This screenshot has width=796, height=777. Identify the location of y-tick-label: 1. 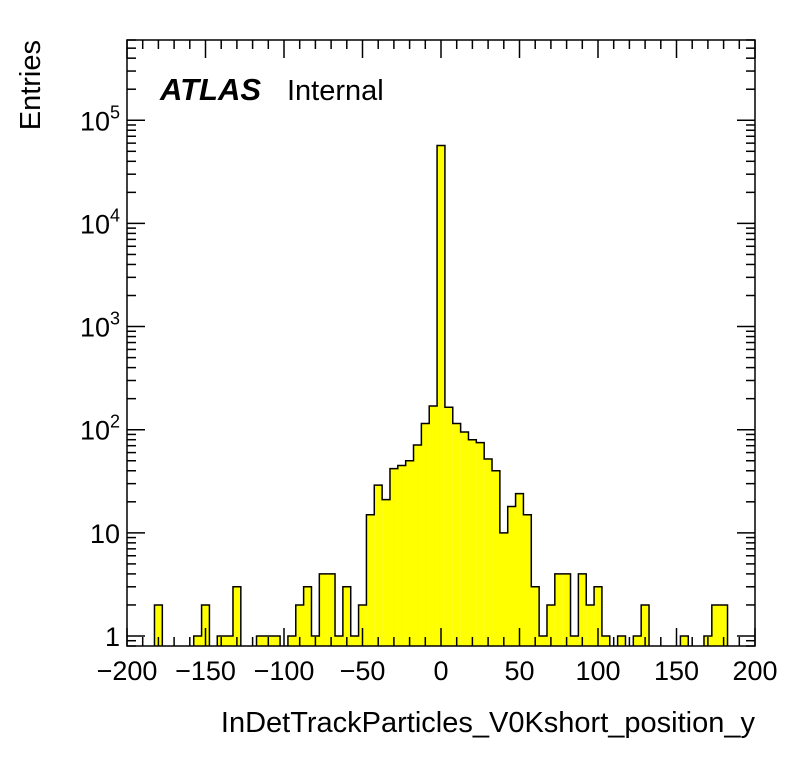
(112, 637).